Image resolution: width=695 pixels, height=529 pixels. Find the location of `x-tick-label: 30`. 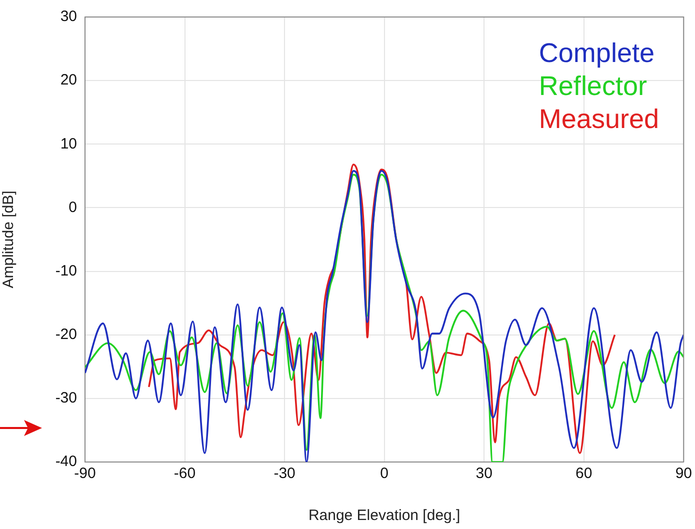

x-tick-label: 30 is located at coordinates (484, 473).